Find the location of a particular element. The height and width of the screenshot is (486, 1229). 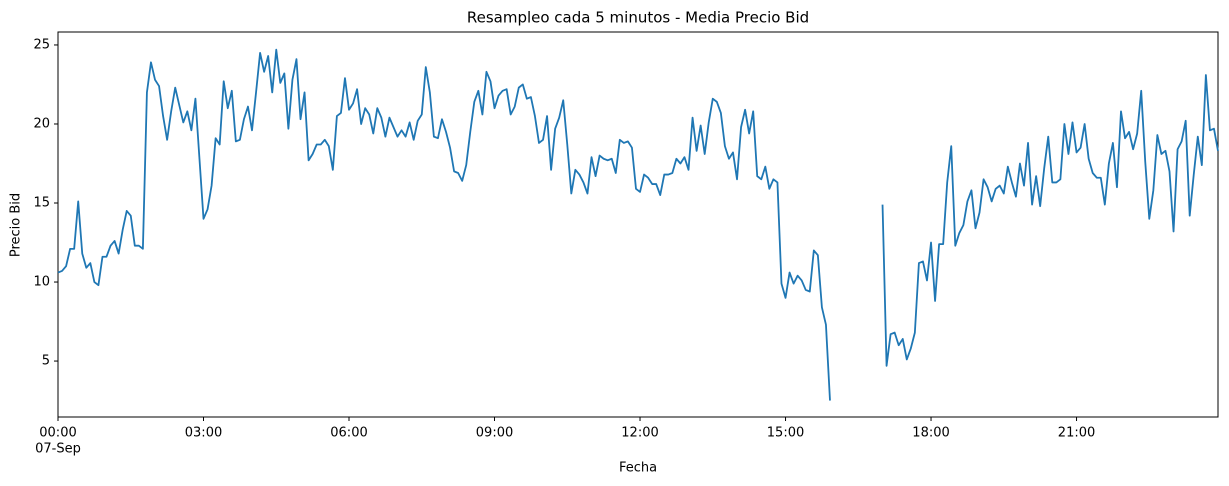

y-tick-label: 20 is located at coordinates (41, 123).